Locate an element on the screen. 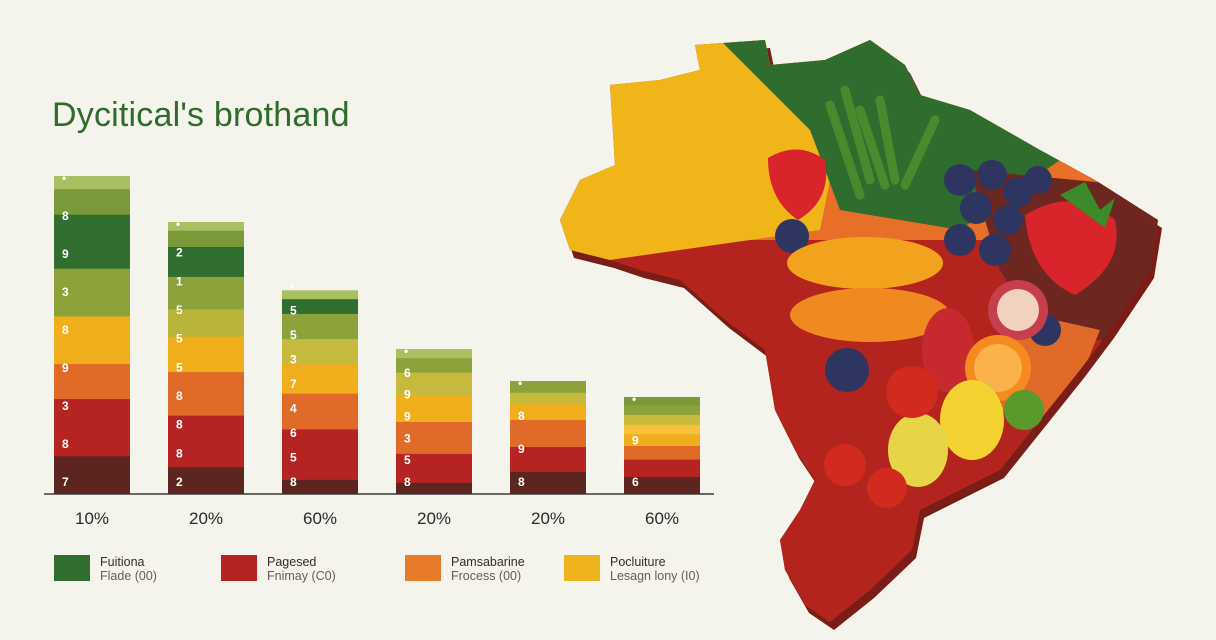 This screenshot has height=640, width=1216. bar-5-mark-3: 8 is located at coordinates (521, 416).